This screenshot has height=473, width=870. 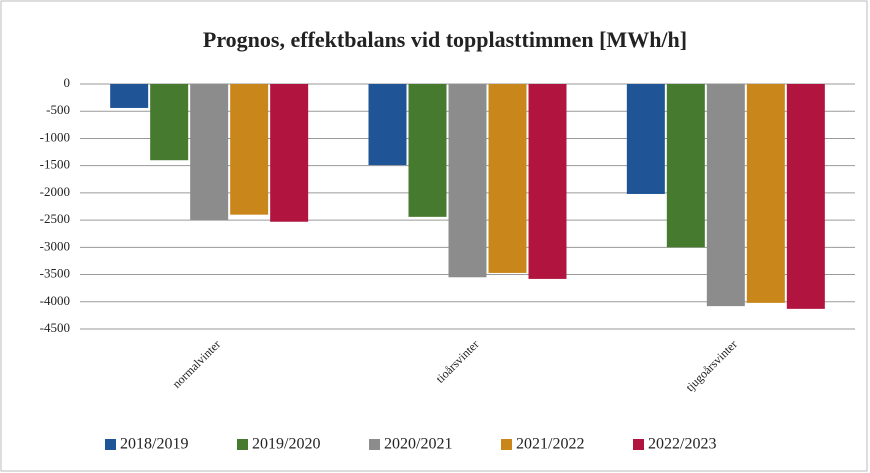 I want to click on y-tick-label: -500, so click(x=58, y=109).